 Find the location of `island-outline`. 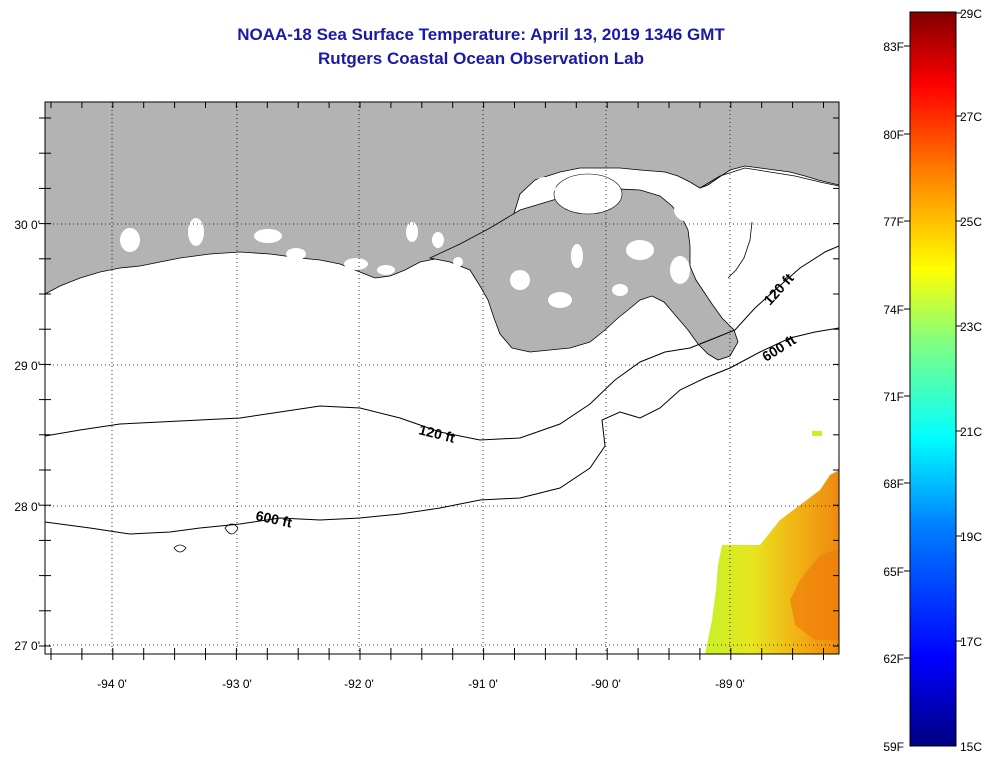

island-outline is located at coordinates (740, 250).